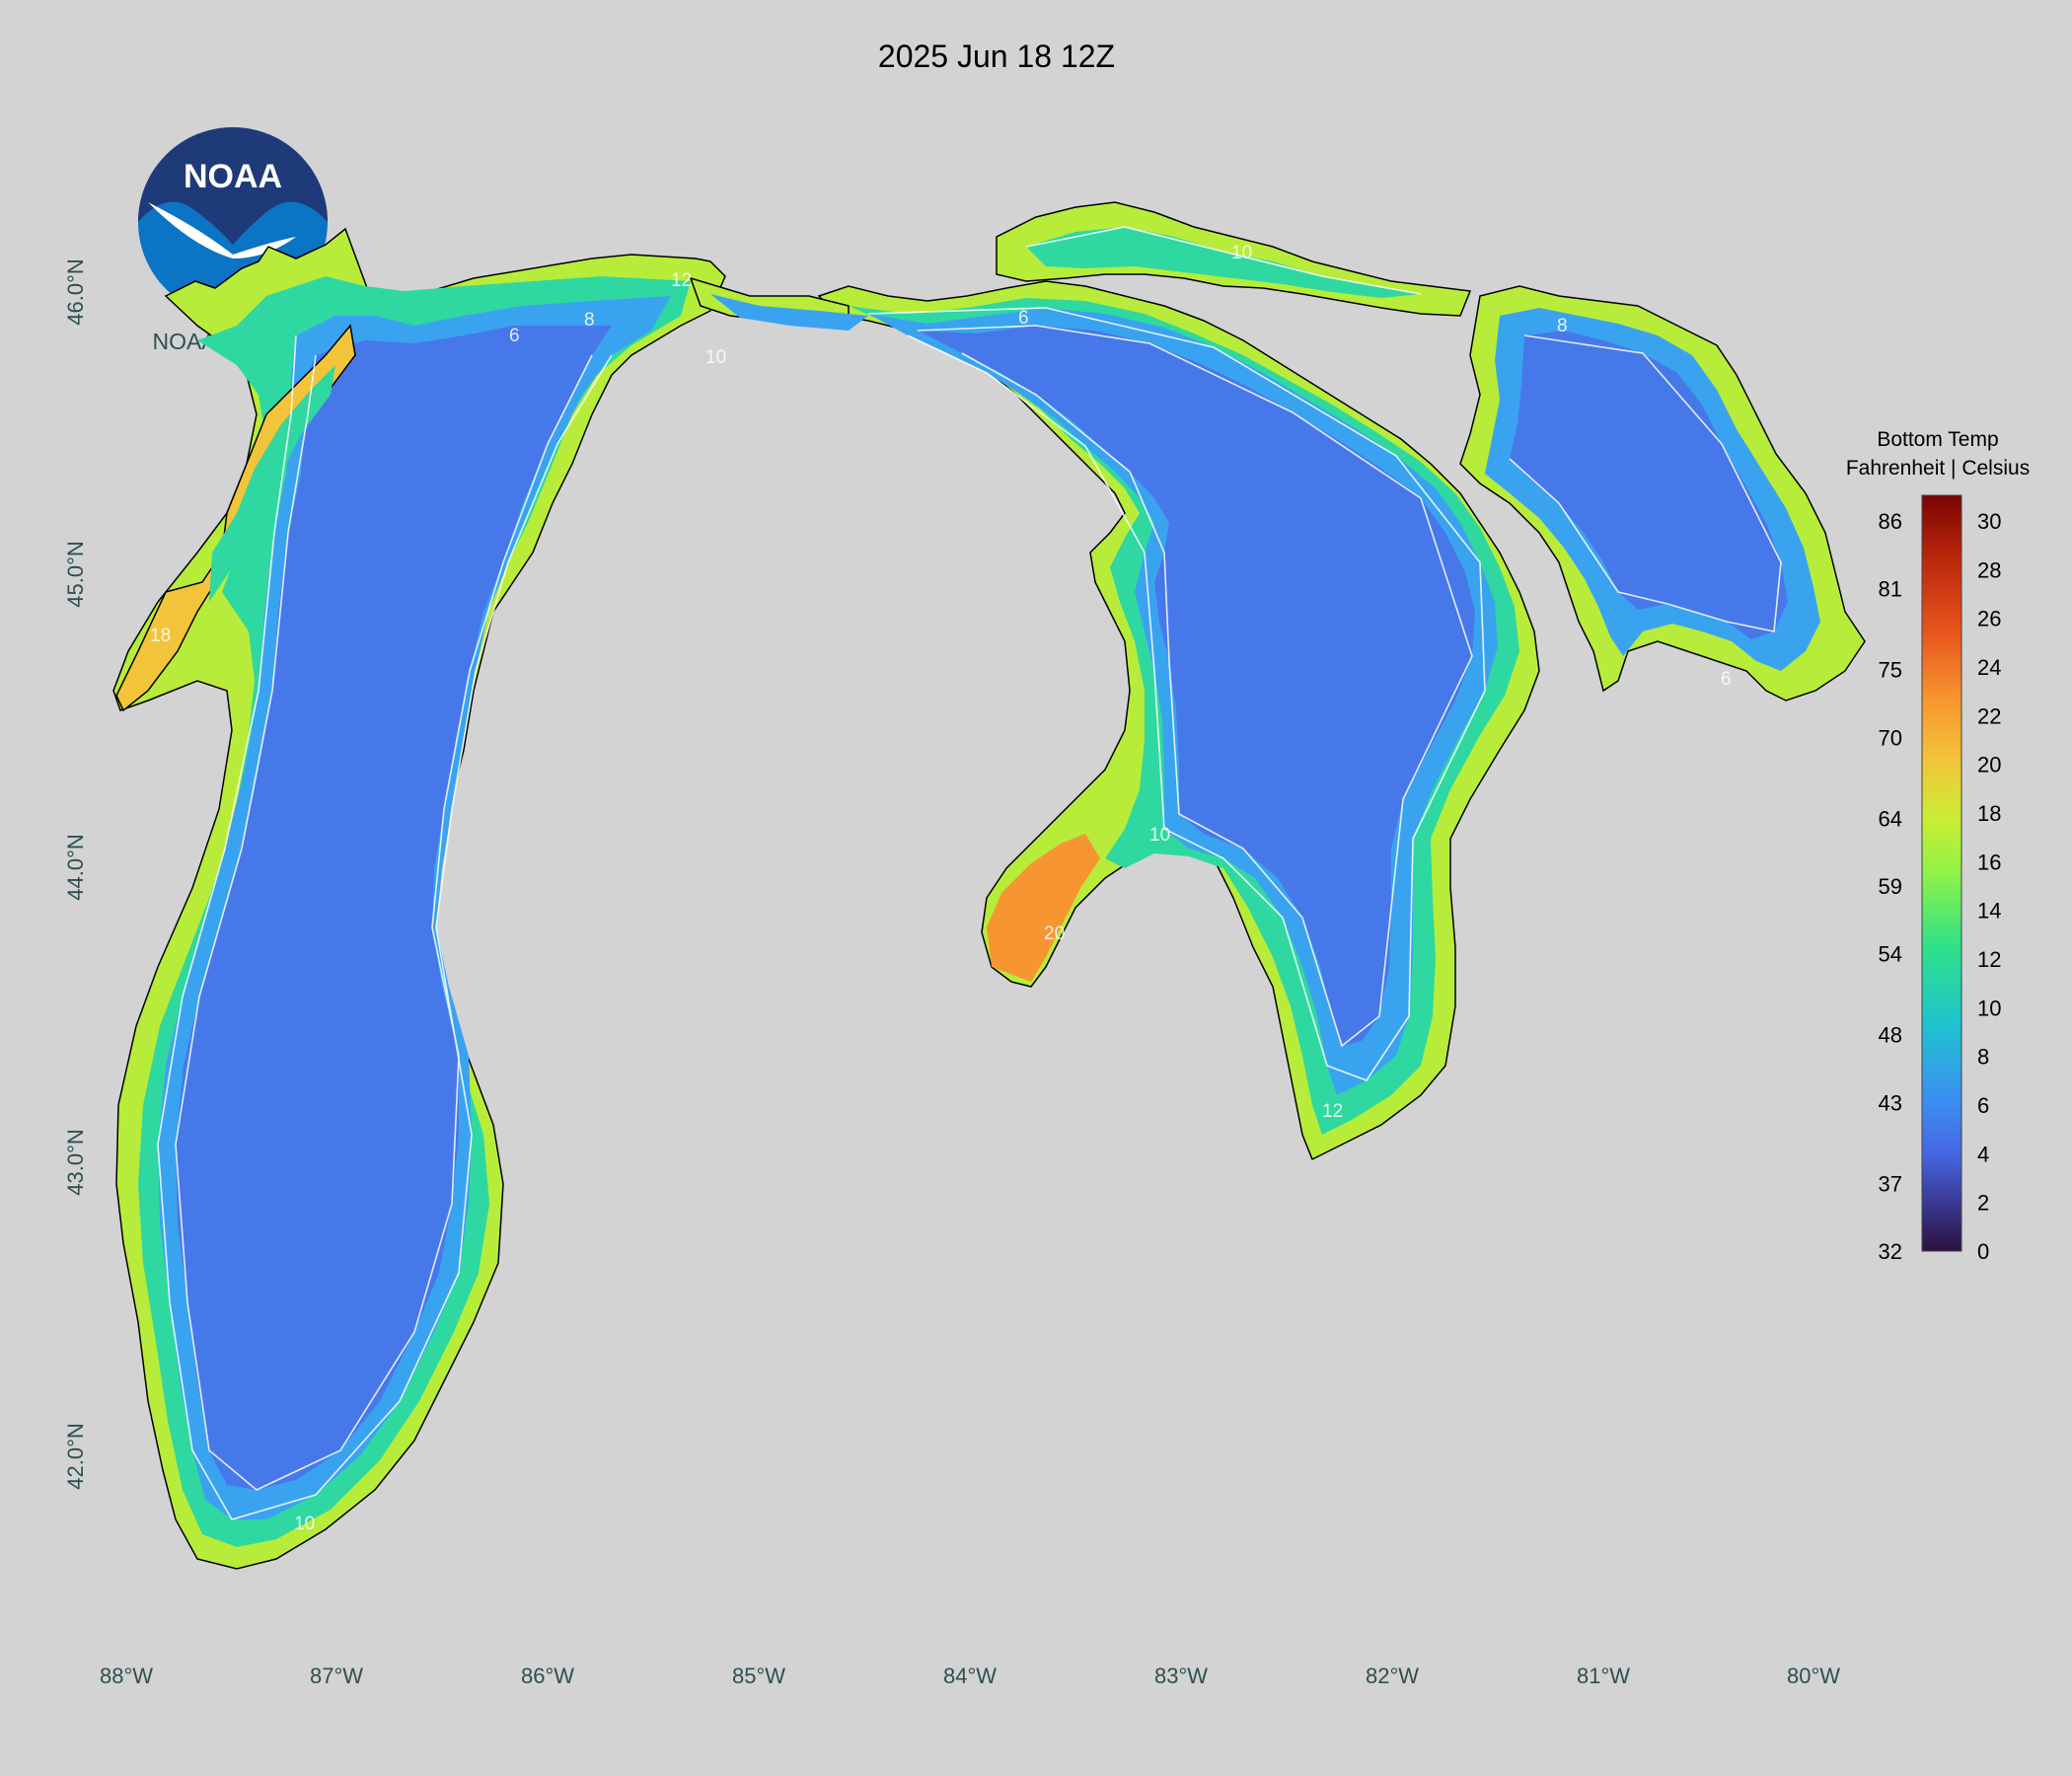  I want to click on colorbar-subtitle: Fahrenheit | Celsius, so click(1938, 468).